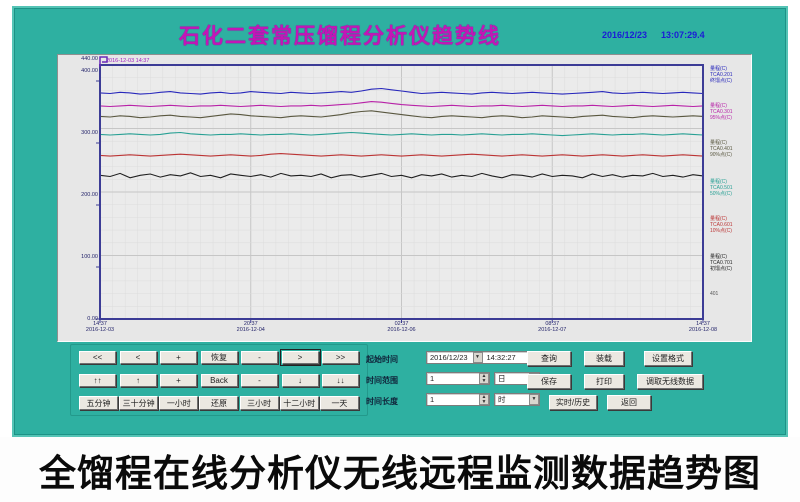  Describe the element at coordinates (382, 401) in the screenshot. I see `time-length-label: 时间长度` at that location.